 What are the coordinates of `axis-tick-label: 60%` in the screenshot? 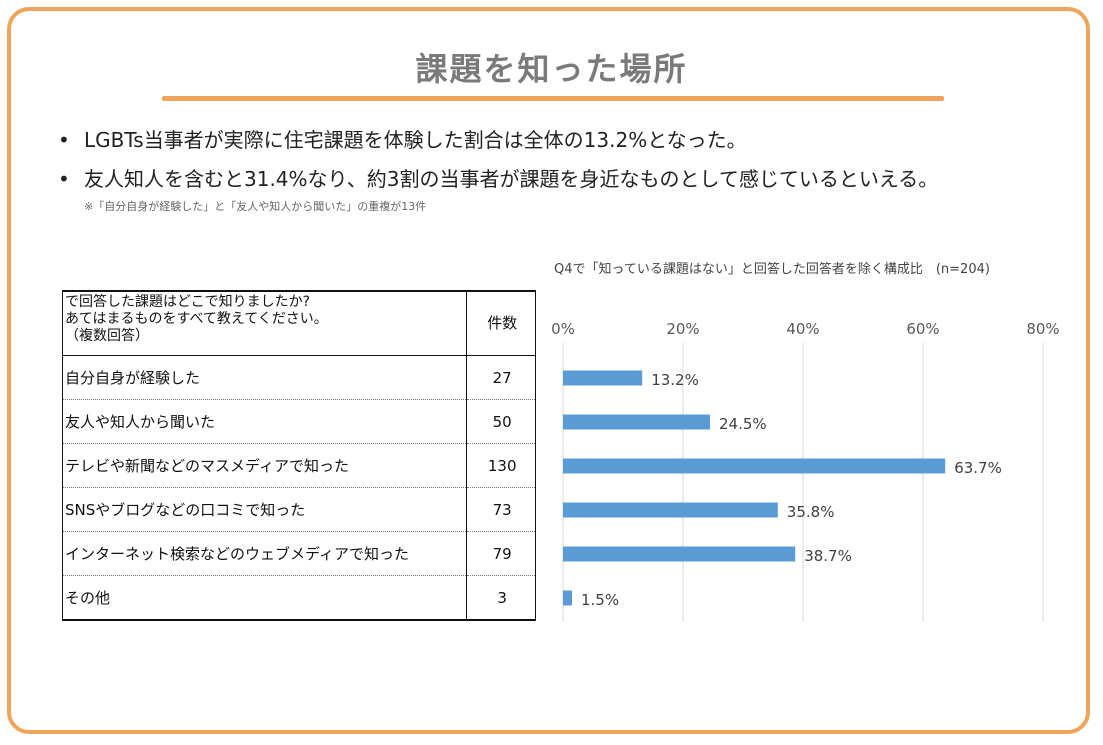 It's located at (922, 329).